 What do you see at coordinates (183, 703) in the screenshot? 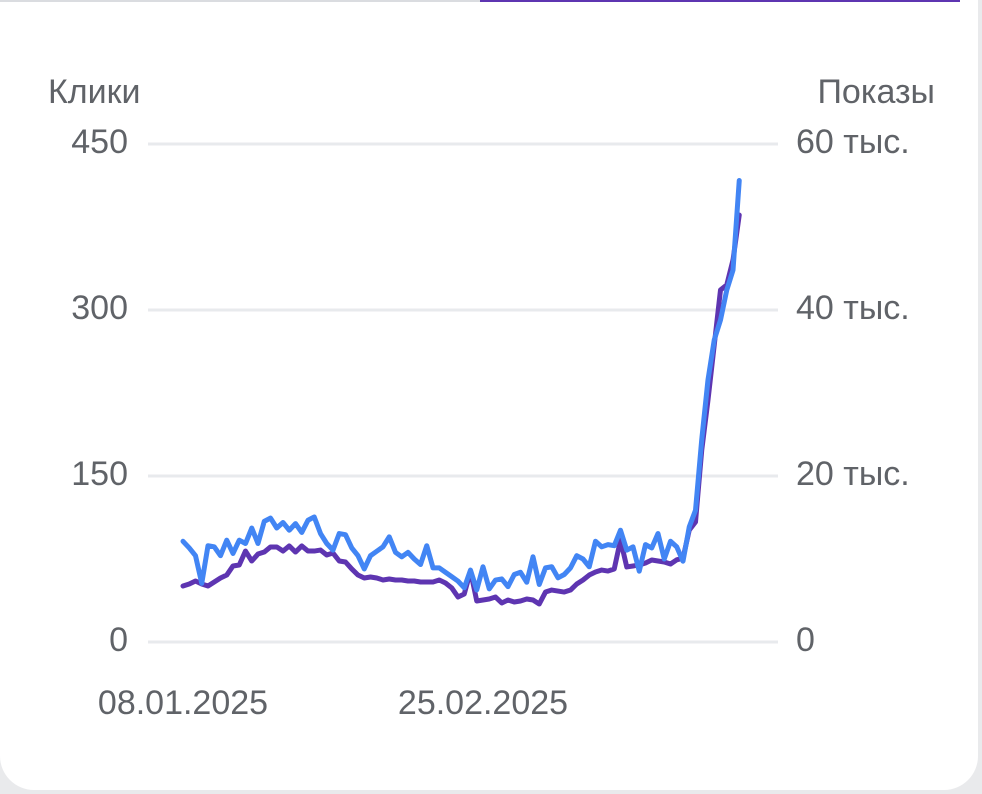
I see `x-tick-label: 08.01.2025` at bounding box center [183, 703].